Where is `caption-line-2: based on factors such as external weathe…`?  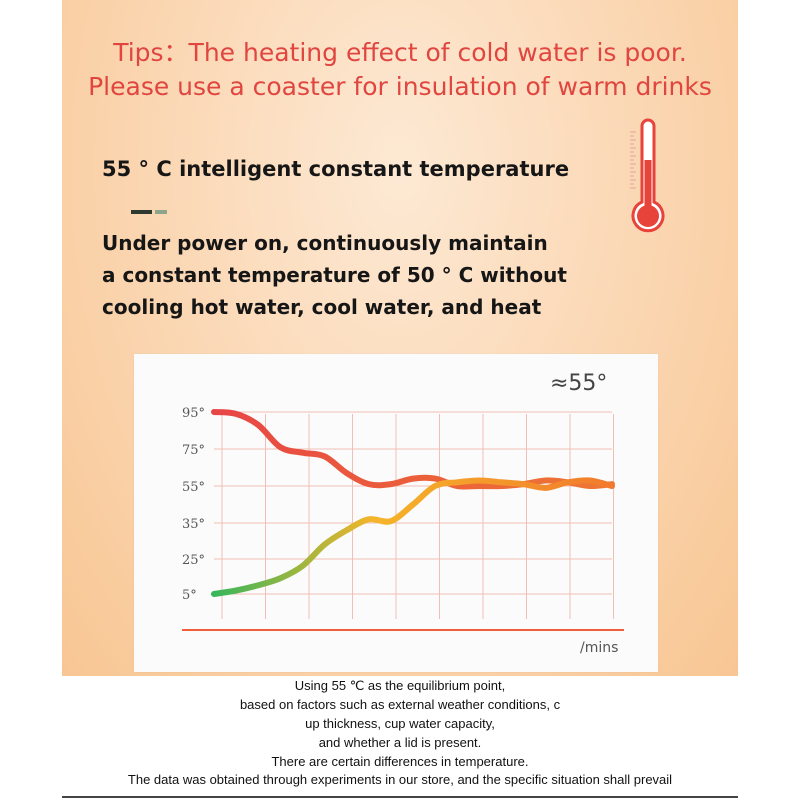
caption-line-2: based on factors such as external weathe… is located at coordinates (400, 704).